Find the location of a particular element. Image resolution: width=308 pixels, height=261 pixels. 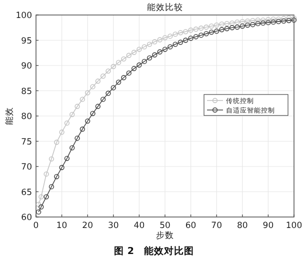

y-tick-label: 85 is located at coordinates (26, 91).